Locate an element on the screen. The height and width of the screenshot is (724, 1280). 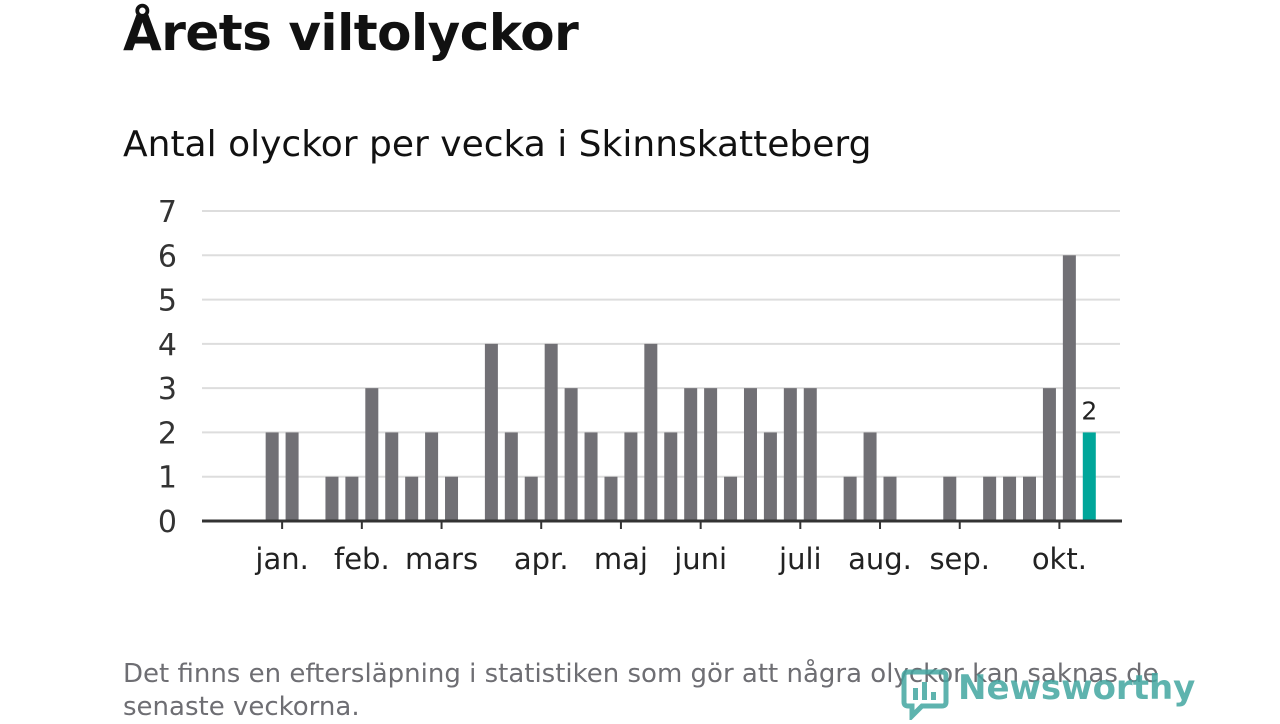
x-tick-label: juli is located at coordinates (800, 559).